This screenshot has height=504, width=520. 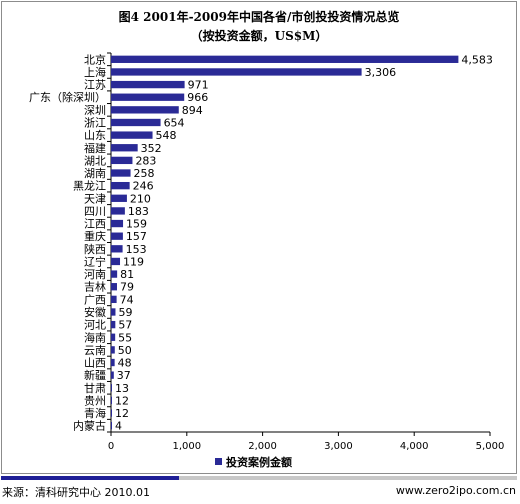 What do you see at coordinates (95, 337) in the screenshot?
I see `category-label: 海南` at bounding box center [95, 337].